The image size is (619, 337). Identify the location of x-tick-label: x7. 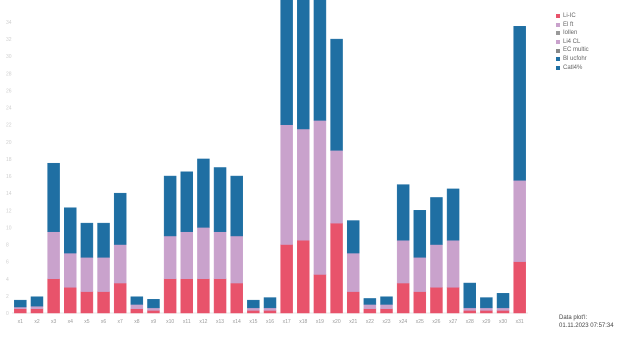
(121, 322).